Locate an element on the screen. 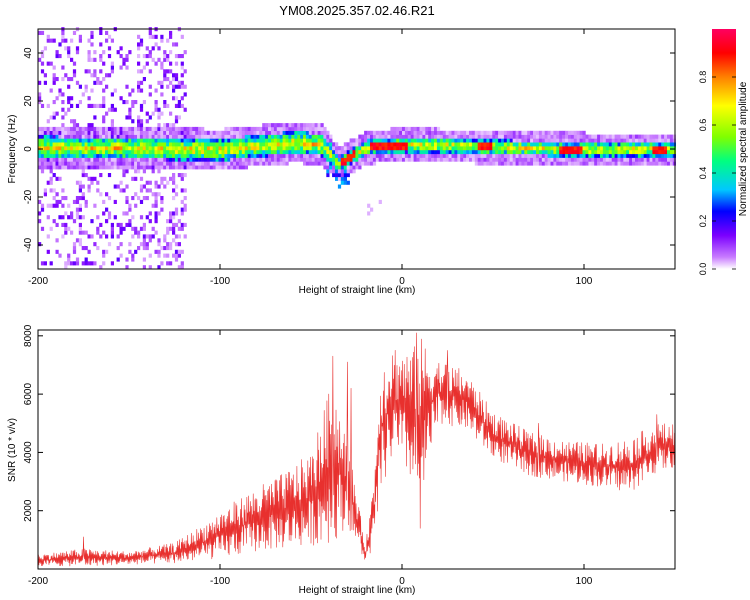 Image resolution: width=750 pixels, height=600 pixels. spectrogram-cell-1955 is located at coordinates (401, 152).